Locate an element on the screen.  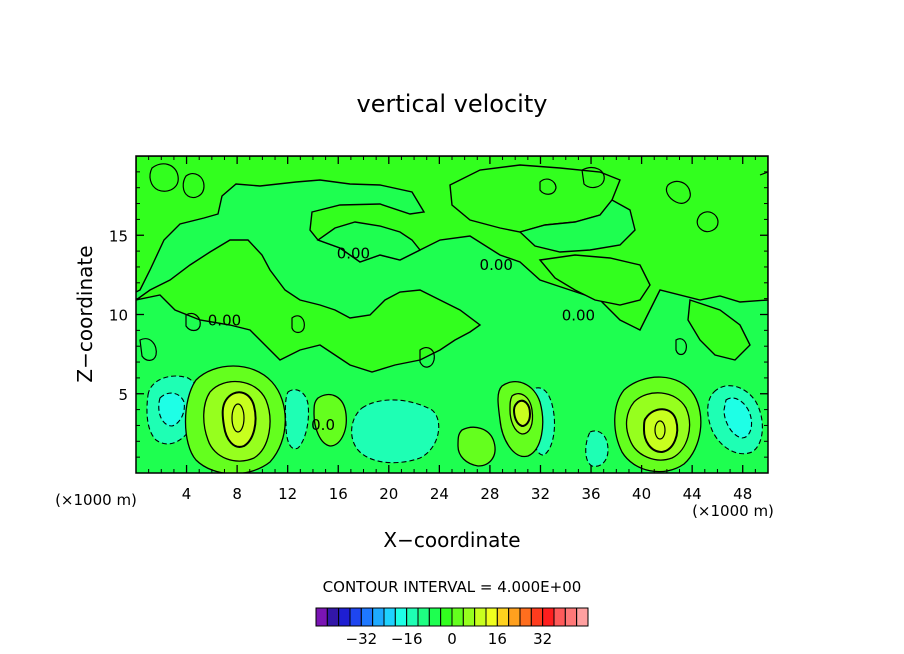
y-tick-label: 15 is located at coordinates (118, 236).